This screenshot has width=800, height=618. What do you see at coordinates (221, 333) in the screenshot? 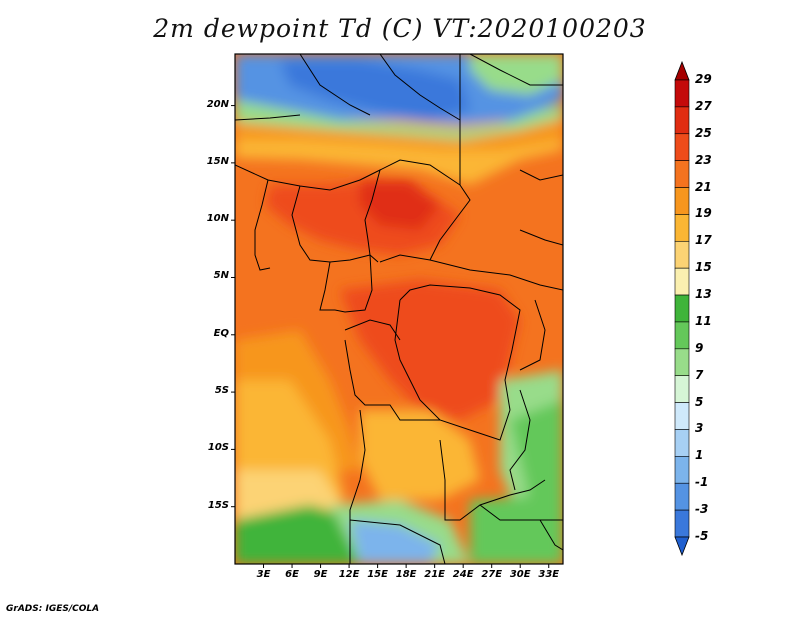
I see `lat-label: EQ` at bounding box center [221, 333].